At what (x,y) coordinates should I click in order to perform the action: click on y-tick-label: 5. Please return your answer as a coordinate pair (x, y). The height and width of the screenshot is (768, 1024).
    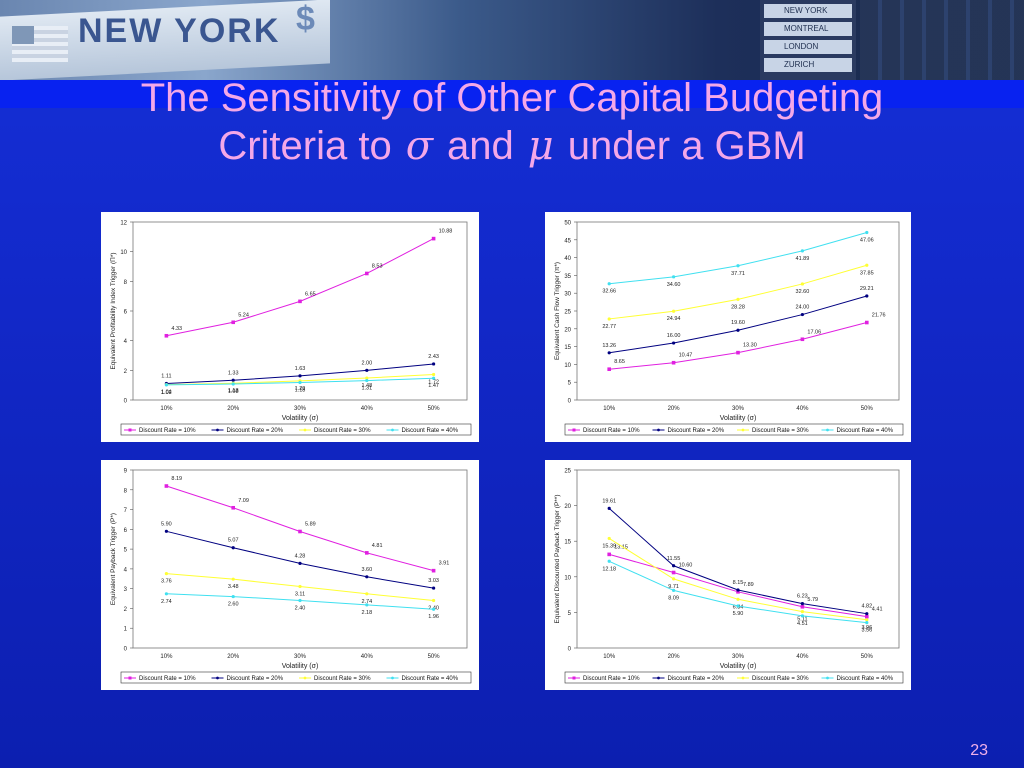
    Looking at the image, I should click on (570, 384).